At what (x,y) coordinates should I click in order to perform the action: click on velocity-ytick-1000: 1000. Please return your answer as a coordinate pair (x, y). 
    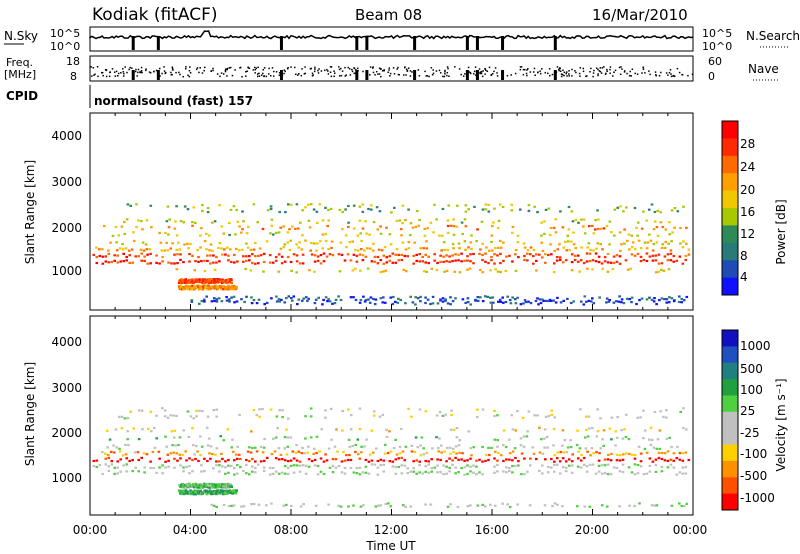
    Looking at the image, I should click on (66, 478).